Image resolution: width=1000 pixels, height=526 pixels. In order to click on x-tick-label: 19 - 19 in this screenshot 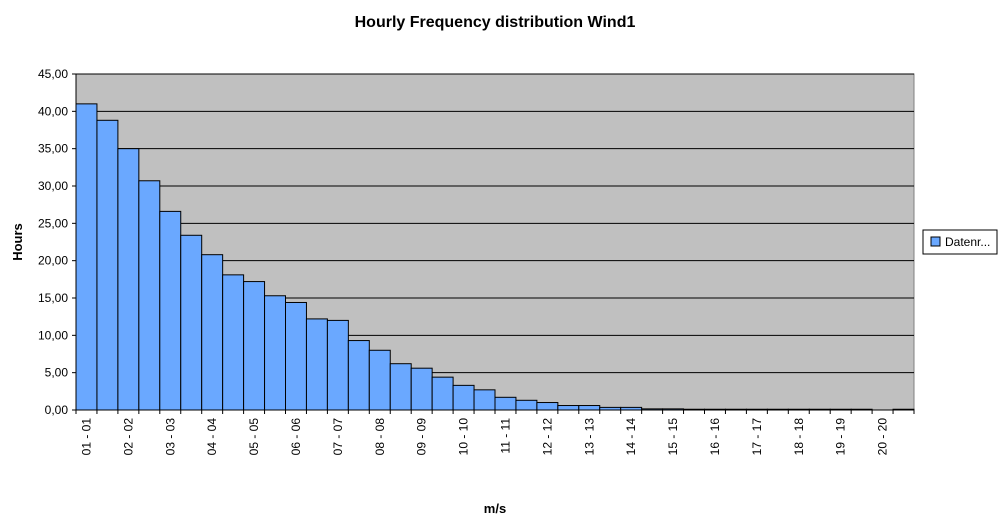, I will do `click(841, 437)`.